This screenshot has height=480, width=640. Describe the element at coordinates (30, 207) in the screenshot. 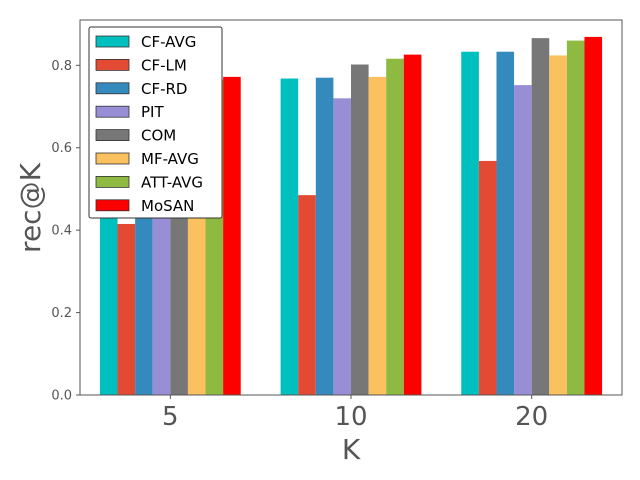

I see `y-axis-label: rec@K` at that location.